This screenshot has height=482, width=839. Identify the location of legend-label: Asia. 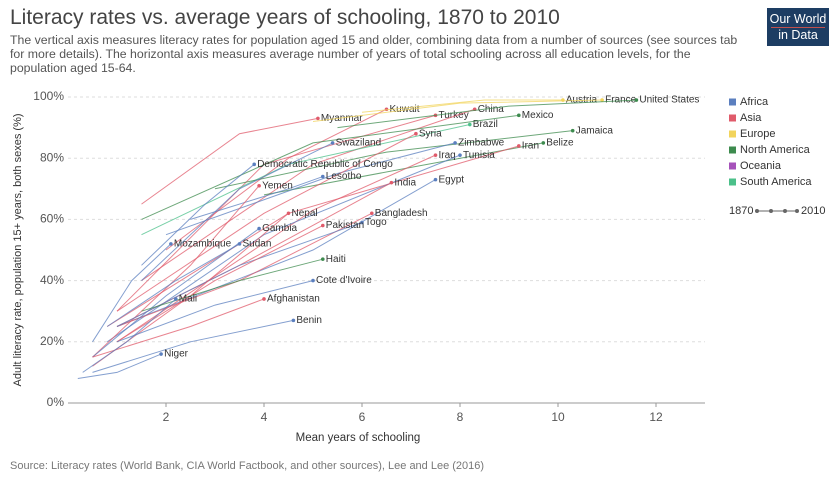
(751, 118).